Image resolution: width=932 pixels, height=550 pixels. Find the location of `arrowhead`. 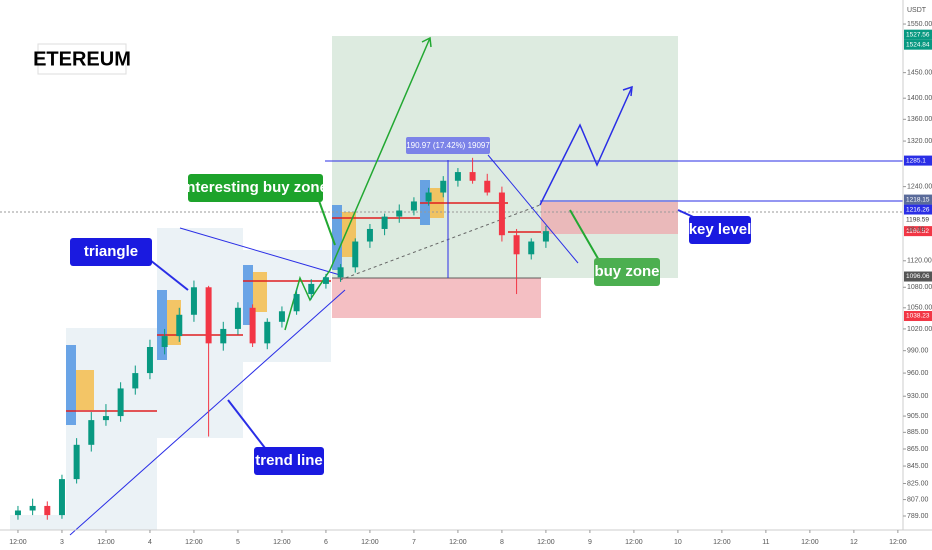

arrowhead is located at coordinates (426, 42).